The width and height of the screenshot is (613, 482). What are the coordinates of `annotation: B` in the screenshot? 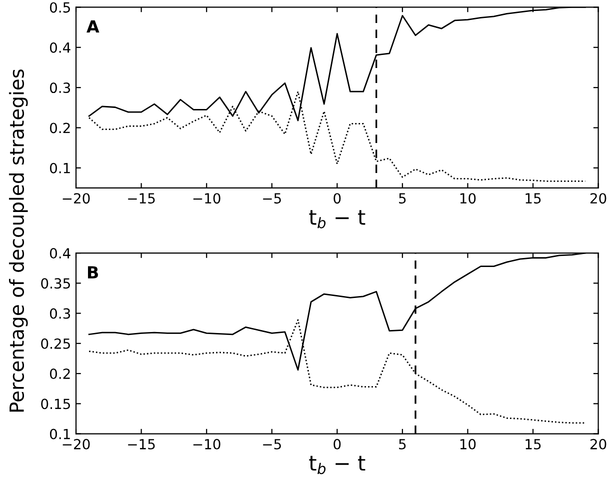 It's located at (93, 272).